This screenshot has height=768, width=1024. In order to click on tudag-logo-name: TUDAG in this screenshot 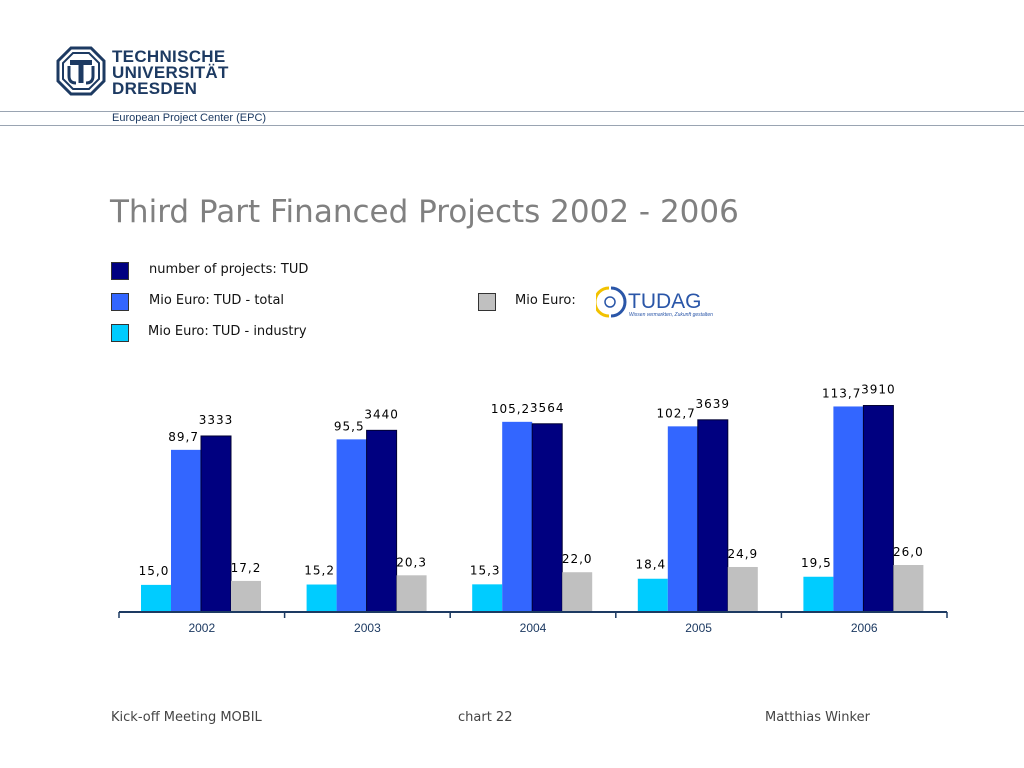, I will do `click(665, 301)`.